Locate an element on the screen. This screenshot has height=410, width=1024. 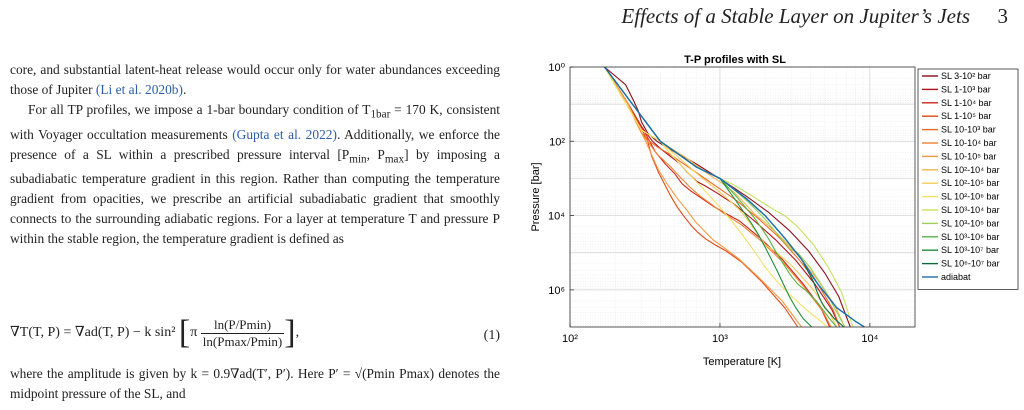
legend-label: SL 1-10⁴ bar is located at coordinates (966, 103).